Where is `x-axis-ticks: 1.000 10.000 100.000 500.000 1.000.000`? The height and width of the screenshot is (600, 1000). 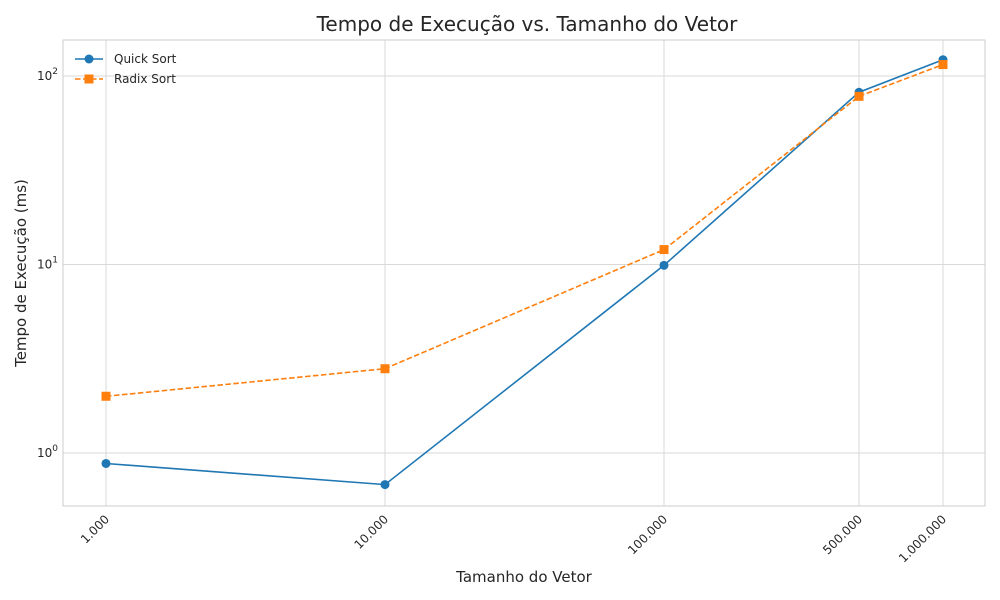 x-axis-ticks: 1.000 10.000 100.000 500.000 1.000.000 is located at coordinates (513, 538).